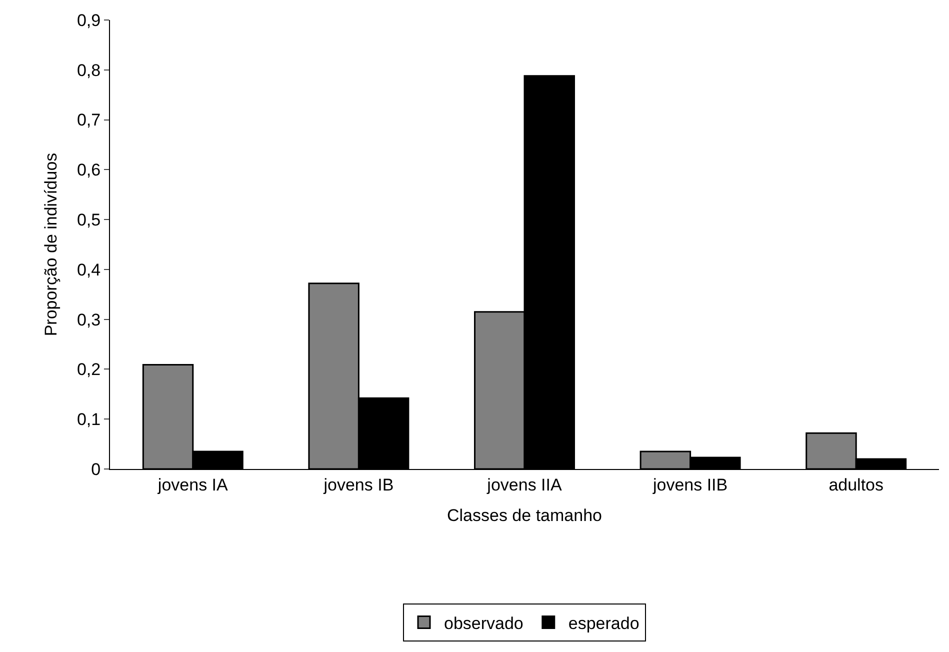  What do you see at coordinates (856, 484) in the screenshot?
I see `x-tick-label: adultos` at bounding box center [856, 484].